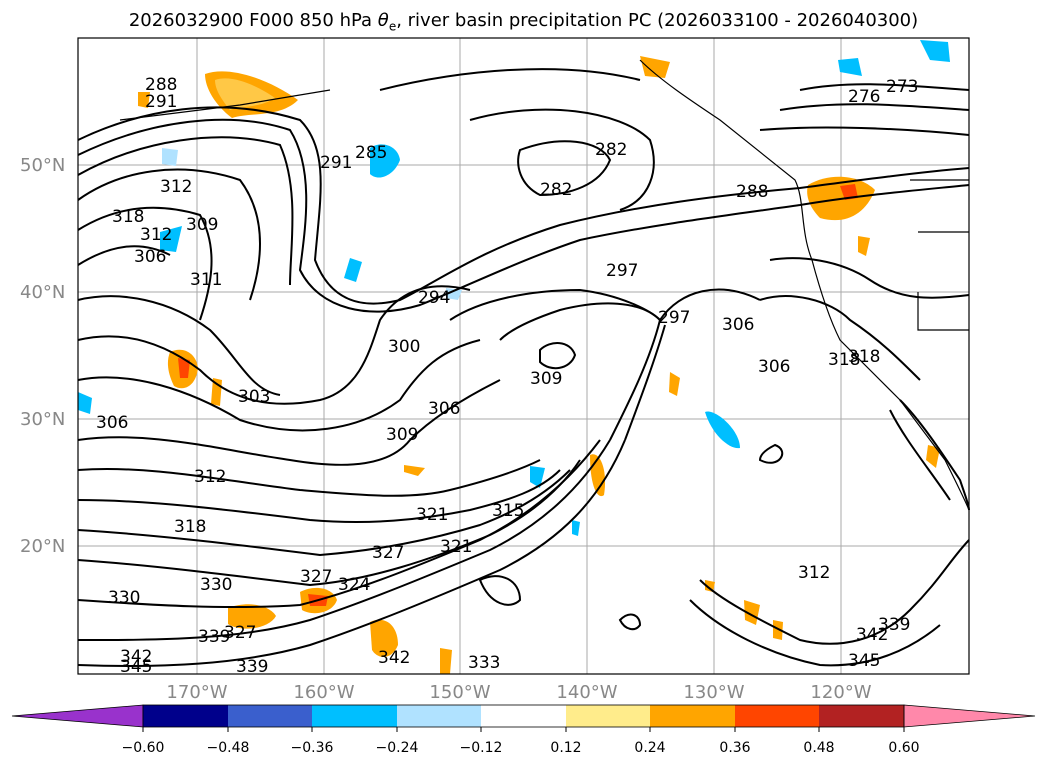  I want to click on contour-label: 311, so click(206, 280).